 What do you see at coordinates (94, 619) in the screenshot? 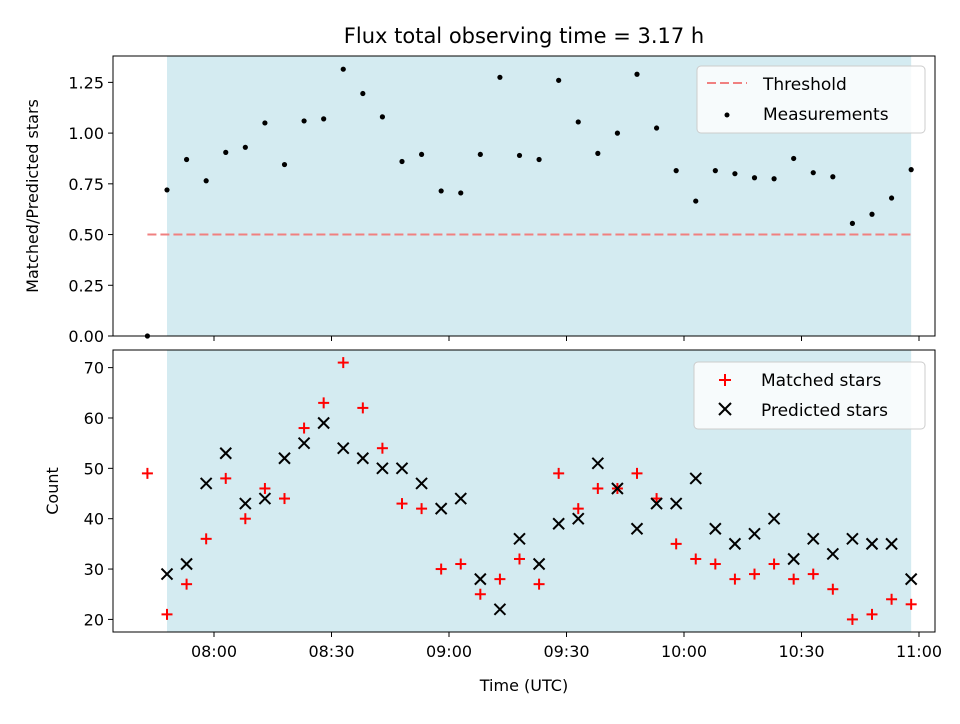
I see `bottom-y-tick-label: 20` at bounding box center [94, 619].